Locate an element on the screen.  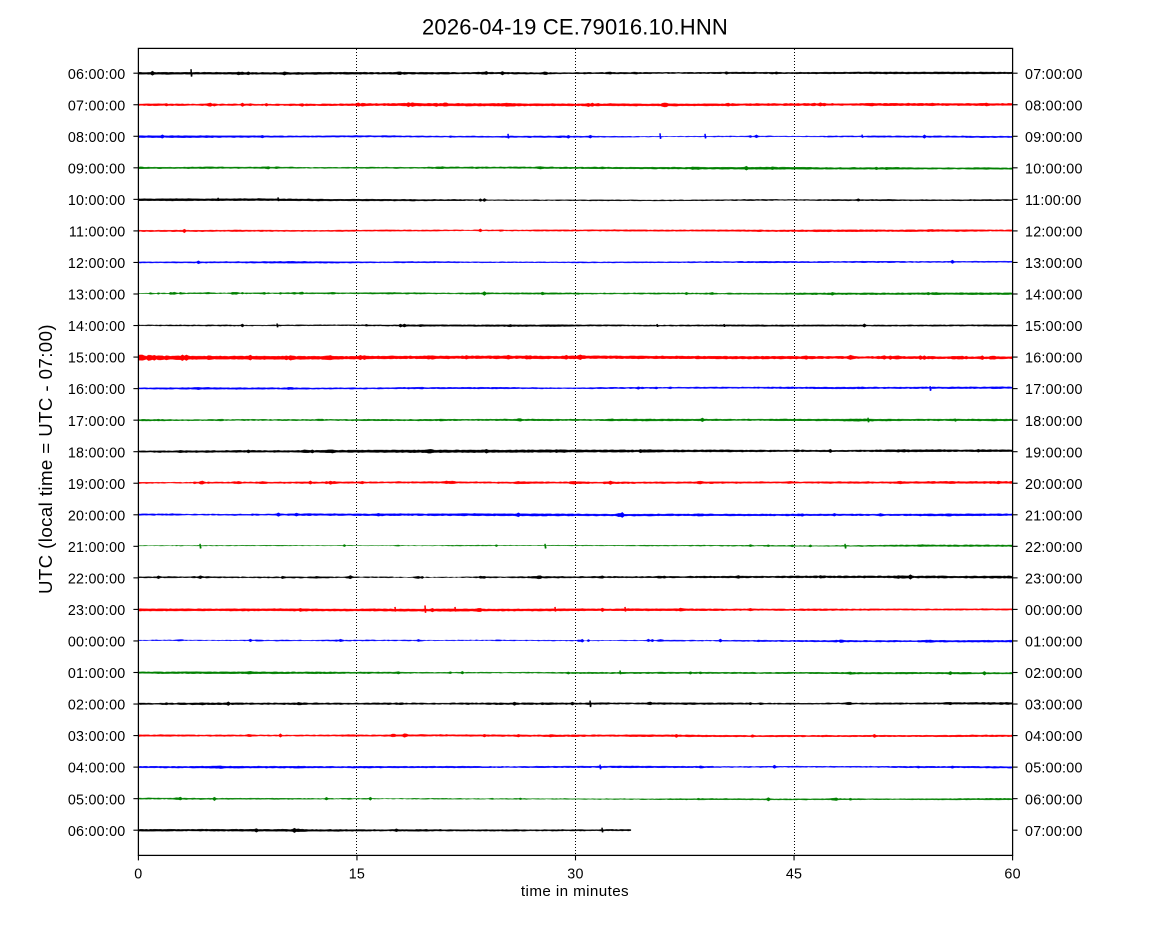
svg-text: 45 is located at coordinates (794, 875).